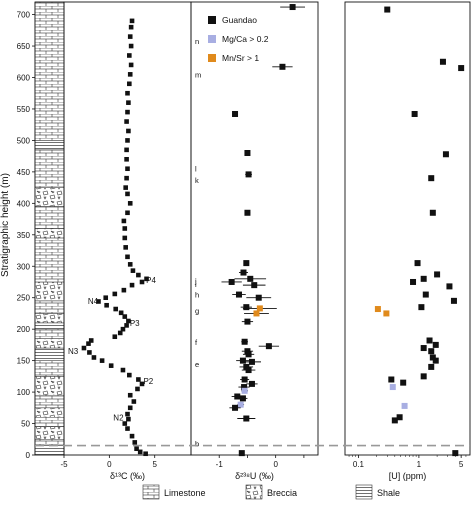 This screenshot has width=474, height=505. I want to click on legend-label: Guandao, so click(239, 20).